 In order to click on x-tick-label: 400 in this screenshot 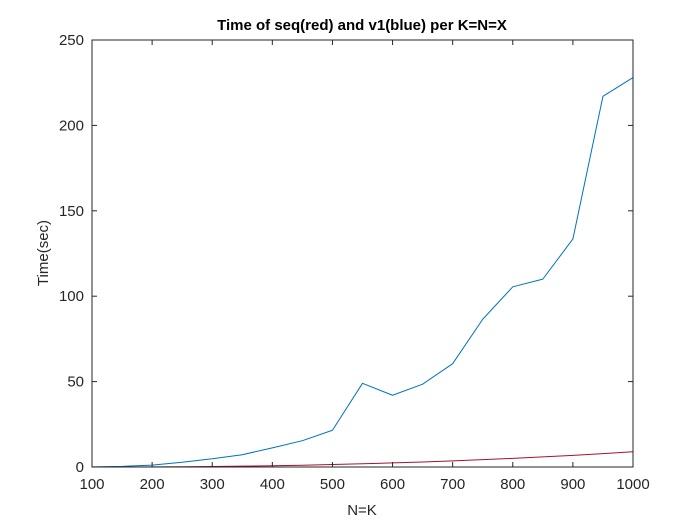, I will do `click(272, 484)`.